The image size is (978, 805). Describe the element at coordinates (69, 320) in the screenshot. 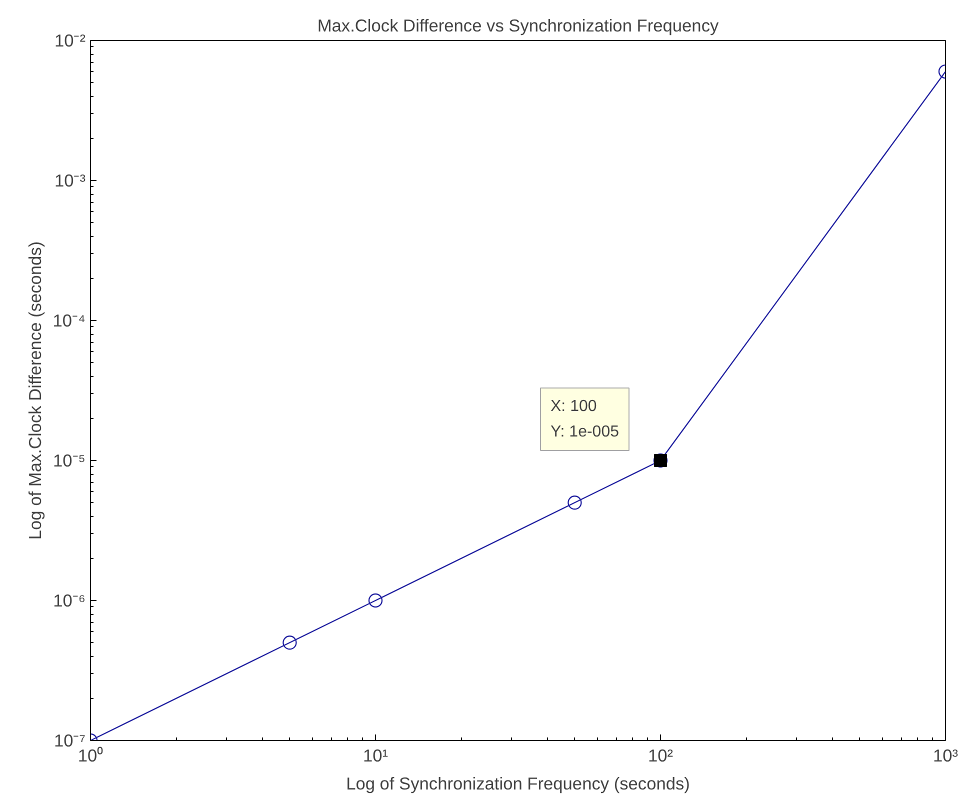

I see `y-tick-label: 10⁻⁴` at that location.